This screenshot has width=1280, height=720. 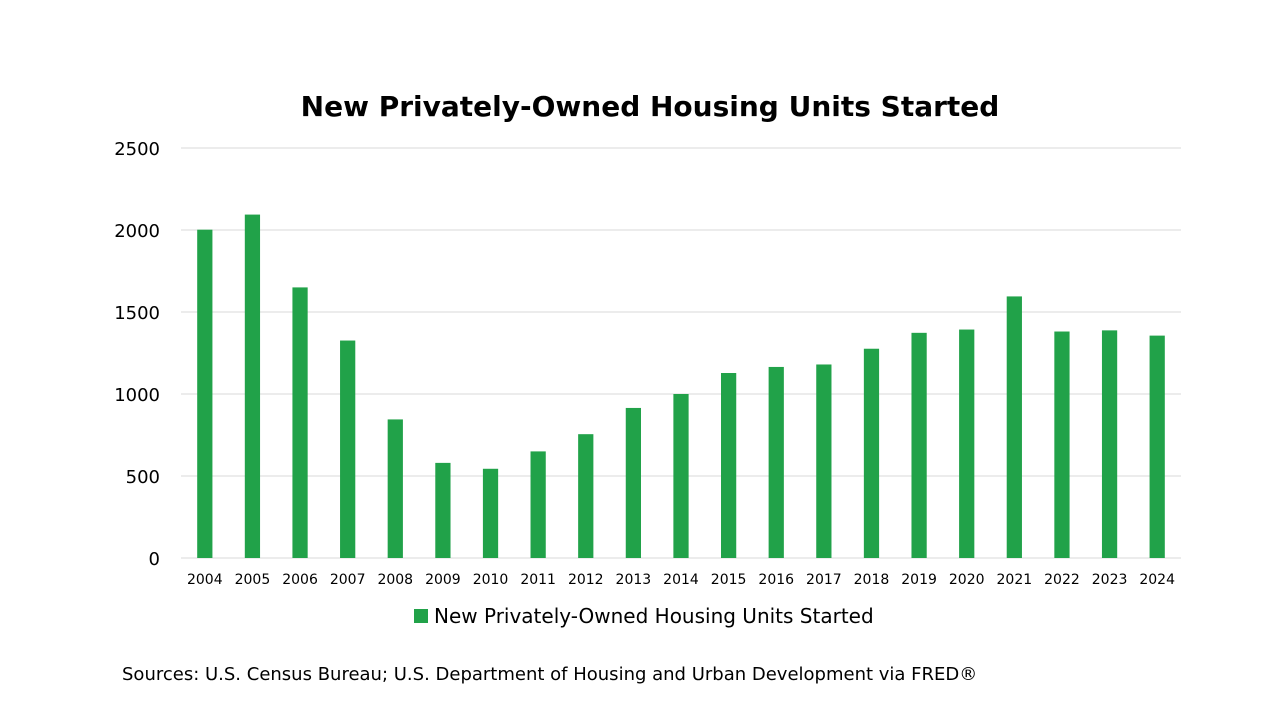 What do you see at coordinates (1110, 580) in the screenshot?
I see `x-tick-label: 2023` at bounding box center [1110, 580].